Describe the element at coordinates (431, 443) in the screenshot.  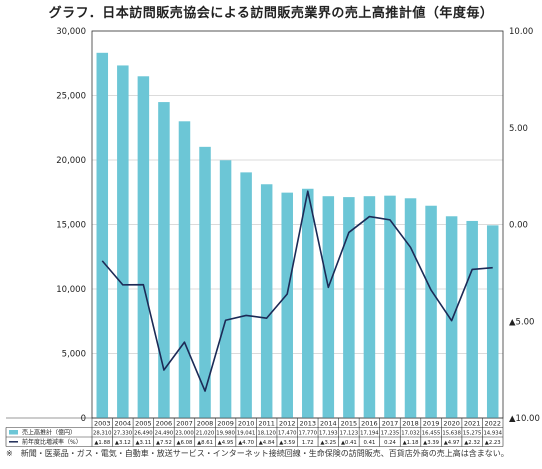
I see `line-value-label: ▲3.39` at that location.